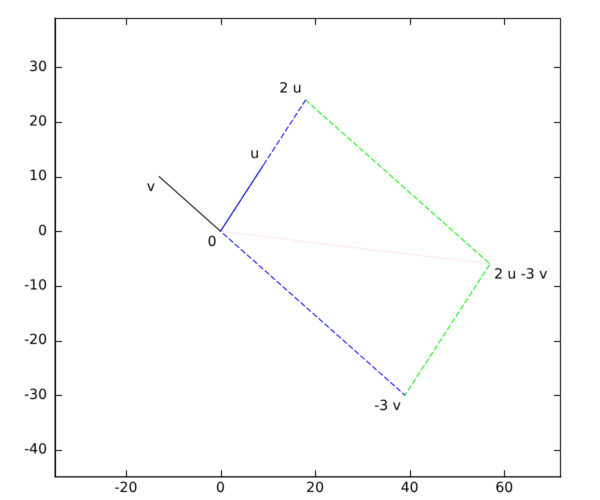 Image resolution: width=600 pixels, height=500 pixels. Describe the element at coordinates (35, 286) in the screenshot. I see `y-tick-label: -10` at that location.